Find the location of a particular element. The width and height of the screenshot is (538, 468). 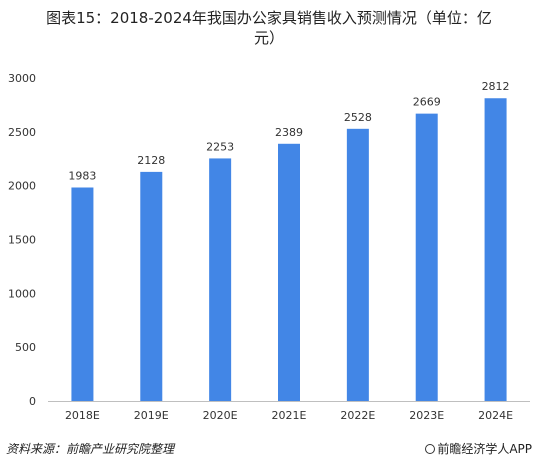

x-tick-label: 2024E is located at coordinates (495, 415).